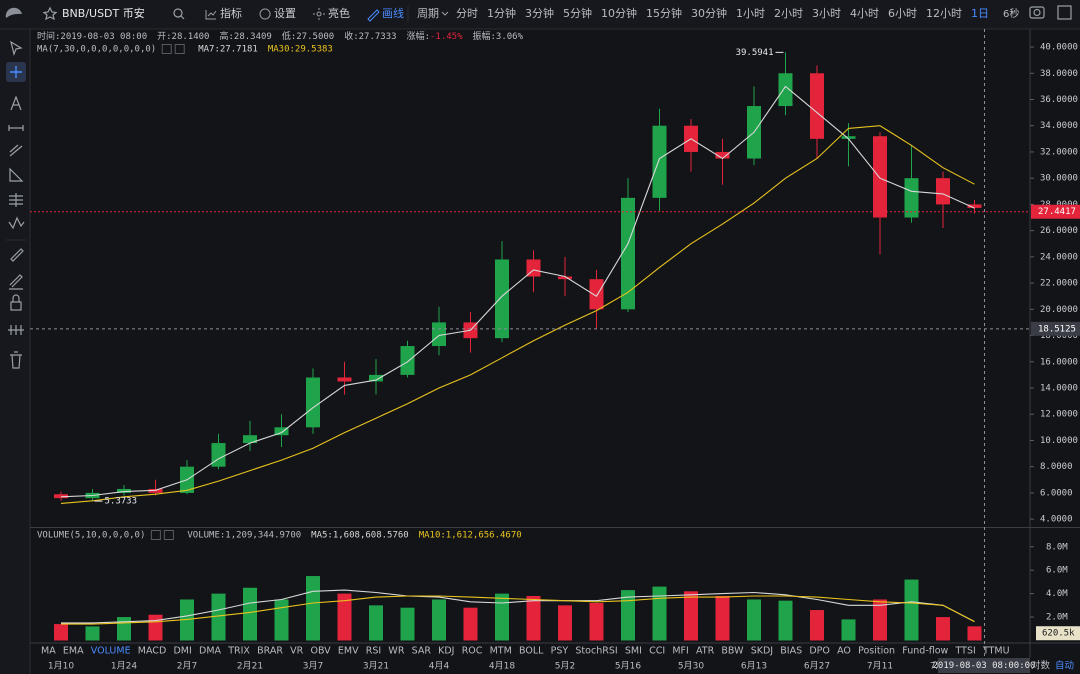 The image size is (1080, 674). Describe the element at coordinates (253, 37) in the screenshot. I see `ohlc-value: 28.3409` at that location.